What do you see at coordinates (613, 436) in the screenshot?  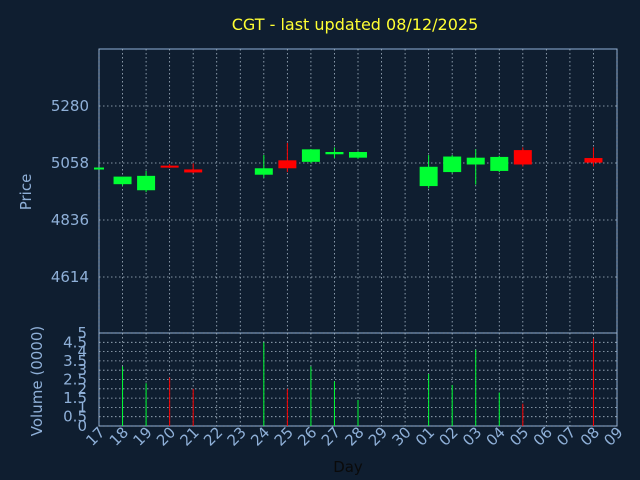 I see `x-tick-label: 09` at bounding box center [613, 436].